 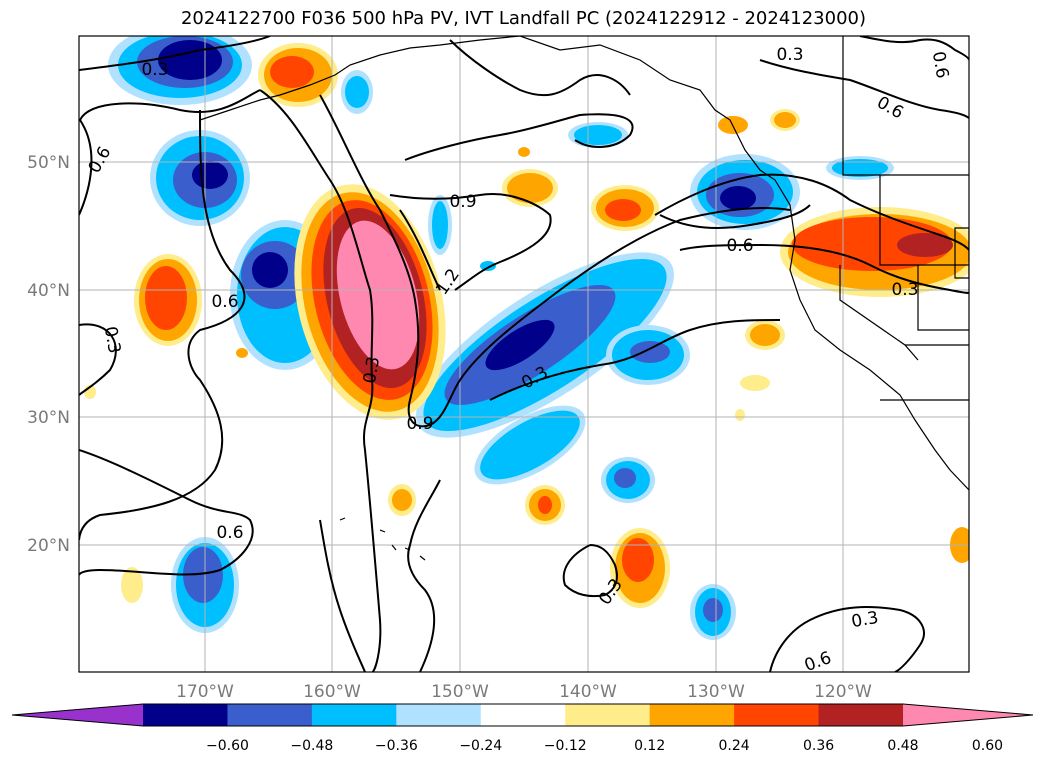 What do you see at coordinates (48, 354) in the screenshot?
I see `latitude-labels: 50°N 40°N 30°N 20°N` at bounding box center [48, 354].